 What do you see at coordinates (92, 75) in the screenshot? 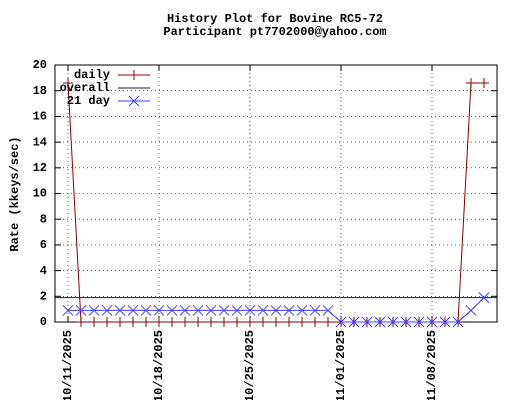
I see `legend-label: daily` at bounding box center [92, 75].